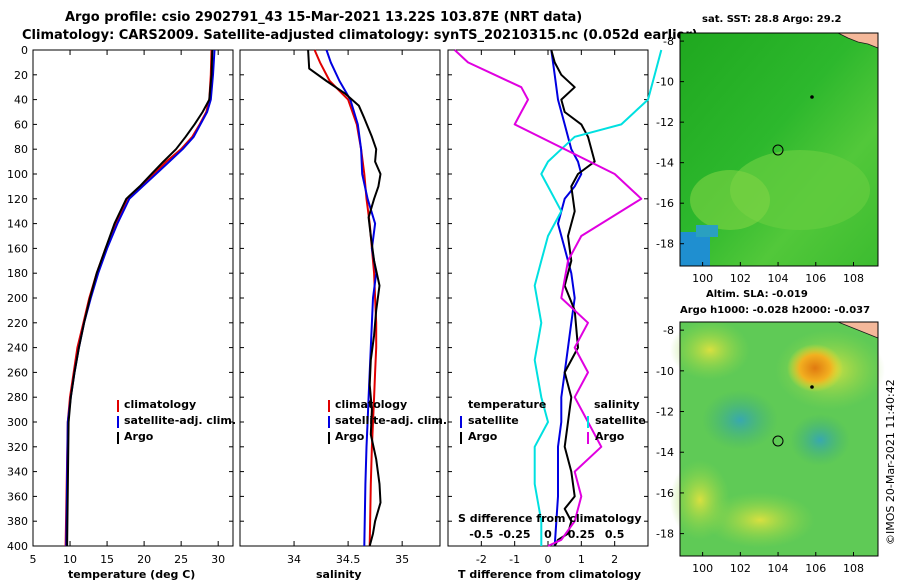 This screenshot has width=900, height=580. I want to click on depth-tick-label: 40, so click(21, 100).